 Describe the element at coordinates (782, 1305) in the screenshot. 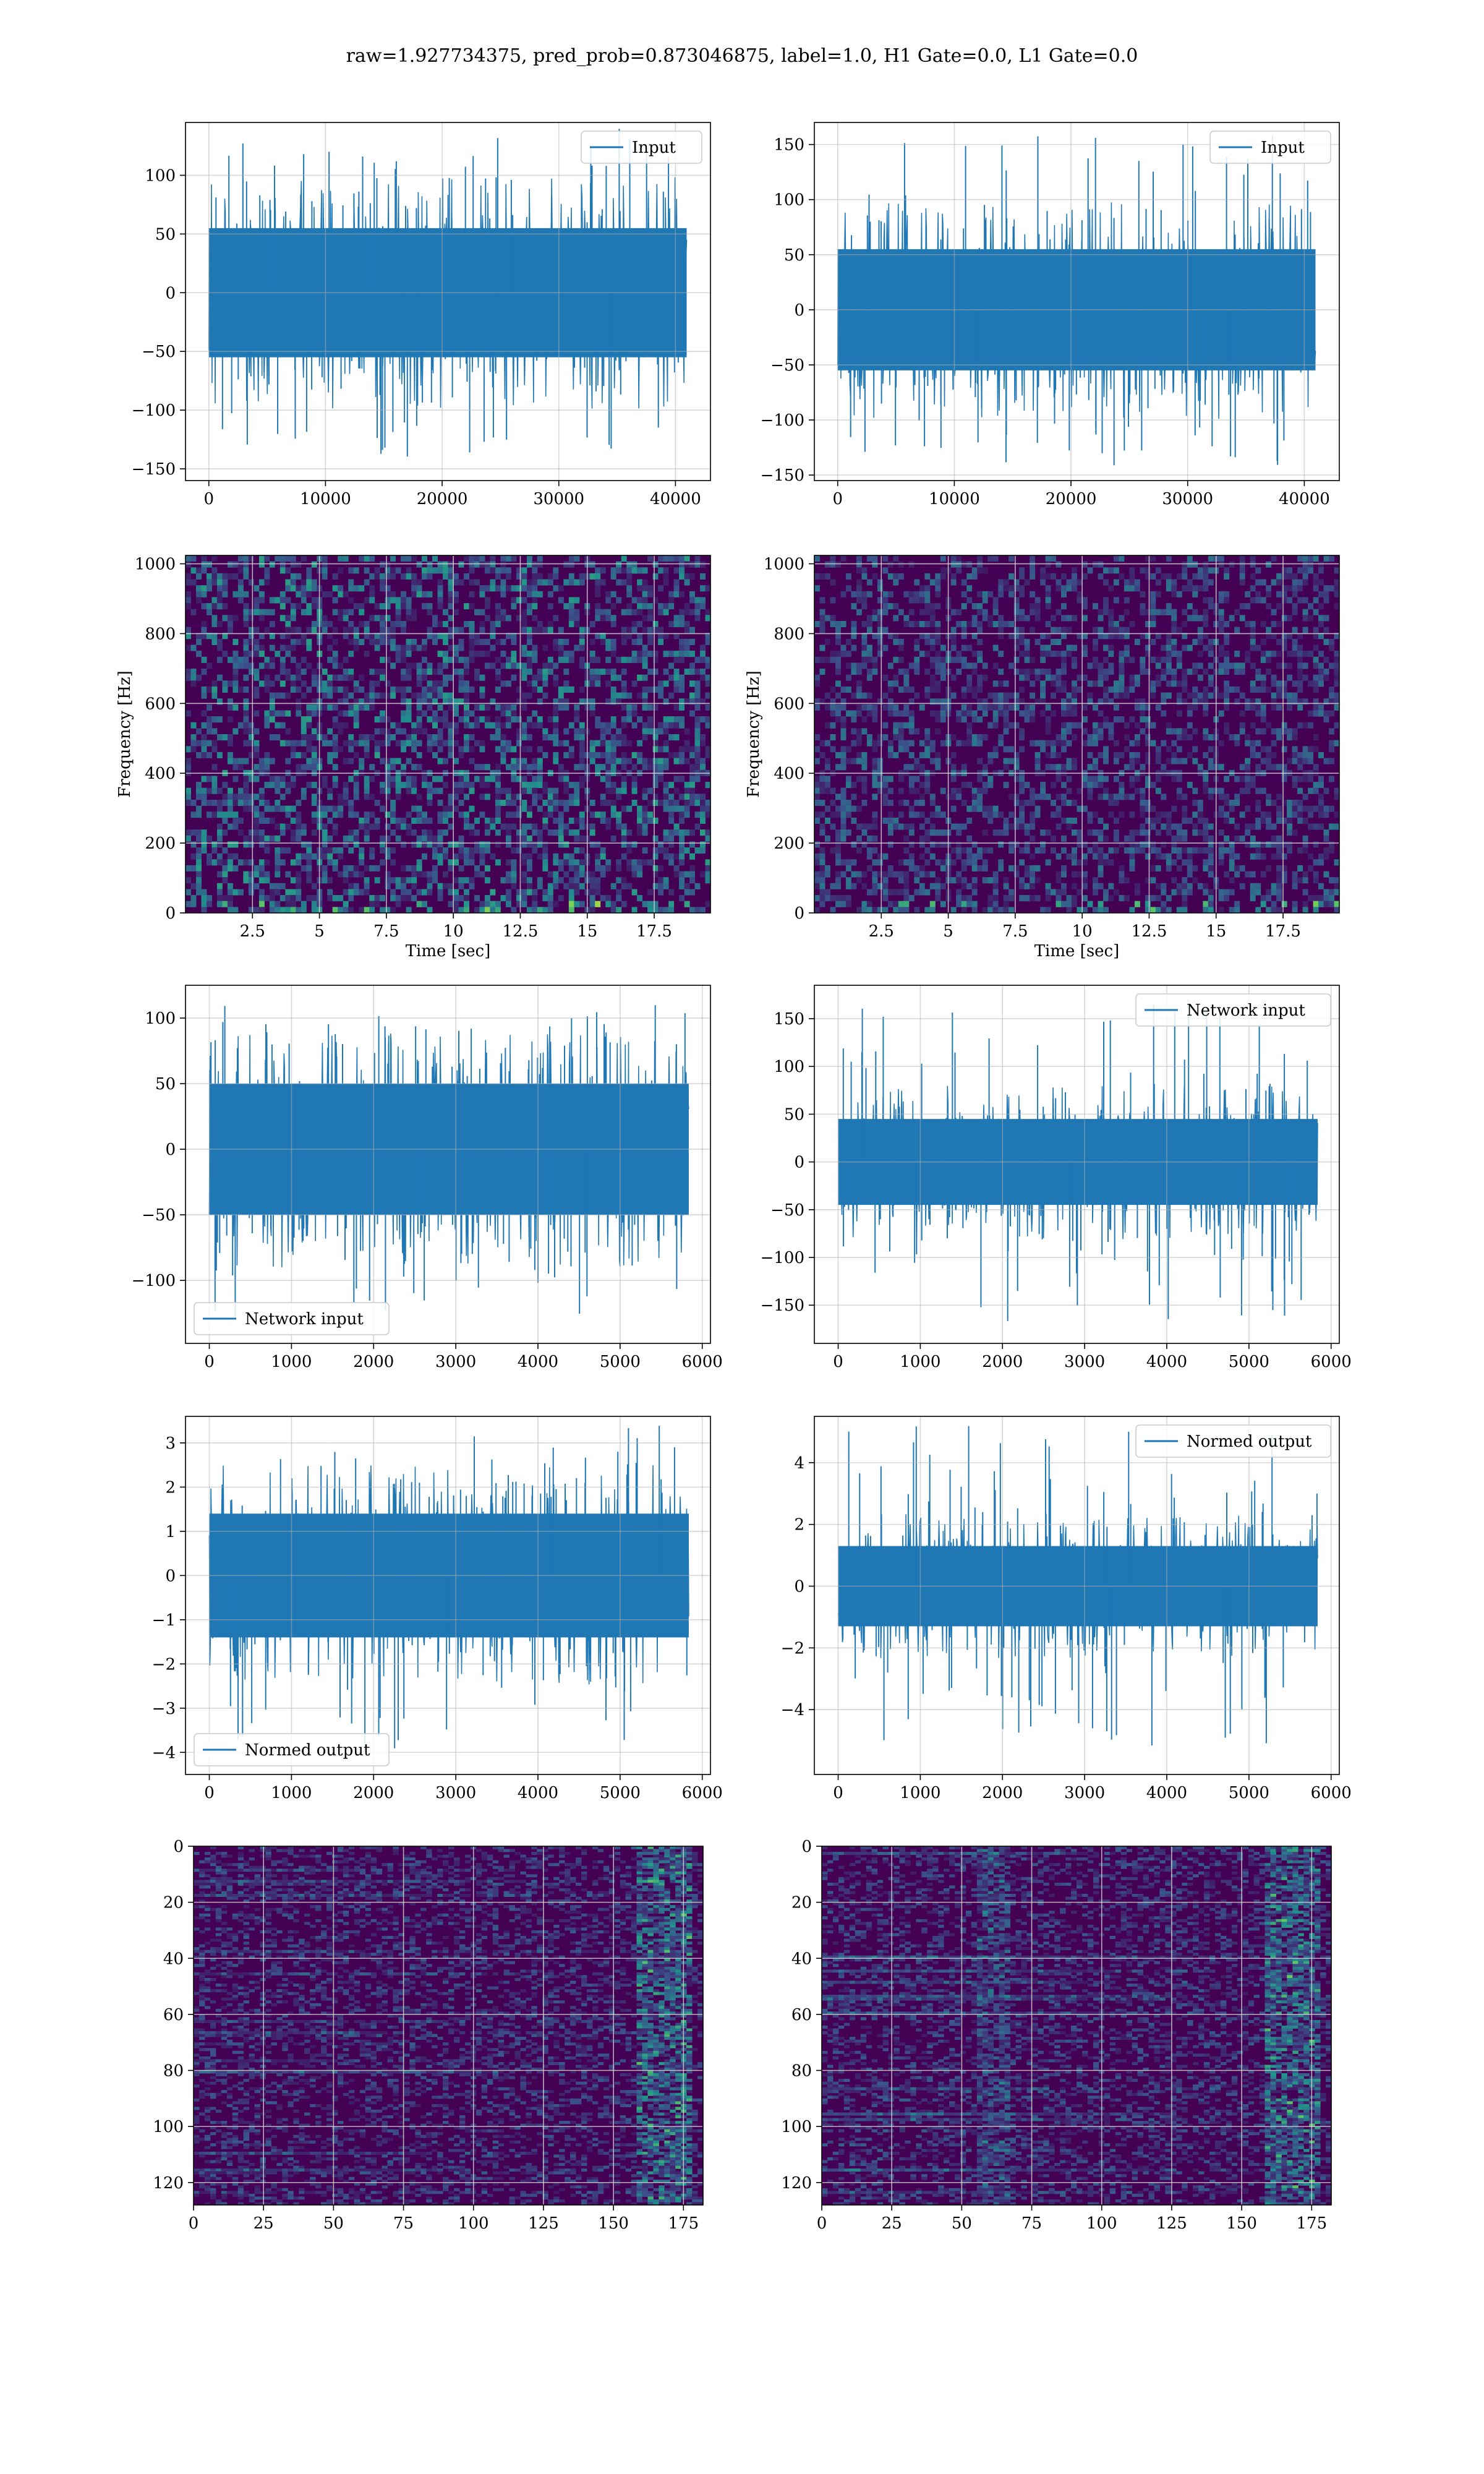

I see `y-tick-label: −150` at that location.